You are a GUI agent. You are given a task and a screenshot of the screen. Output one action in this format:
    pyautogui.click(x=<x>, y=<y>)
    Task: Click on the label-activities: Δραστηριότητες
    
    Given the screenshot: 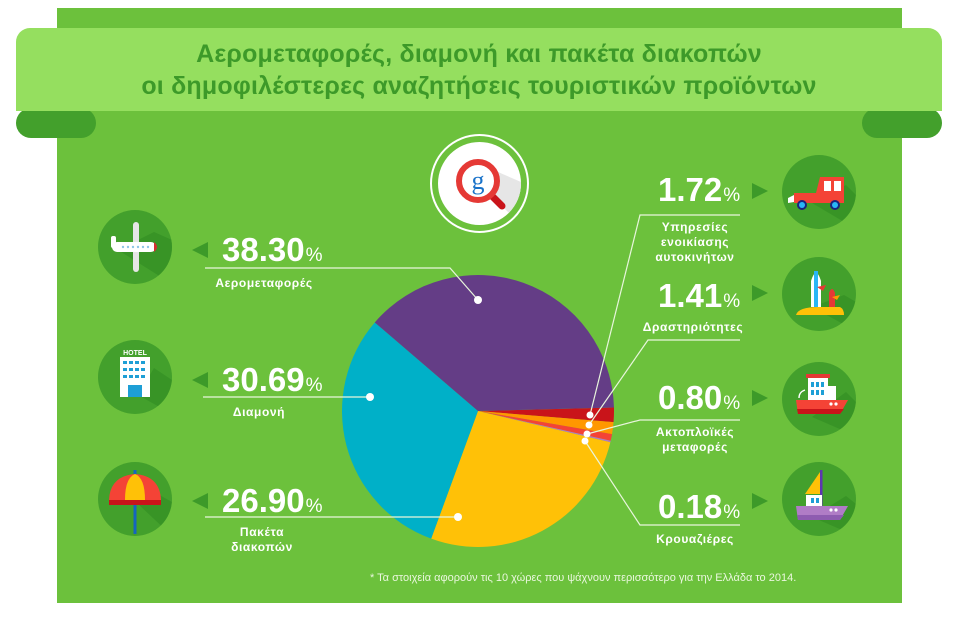 What is the action you would take?
    pyautogui.click(x=693, y=327)
    